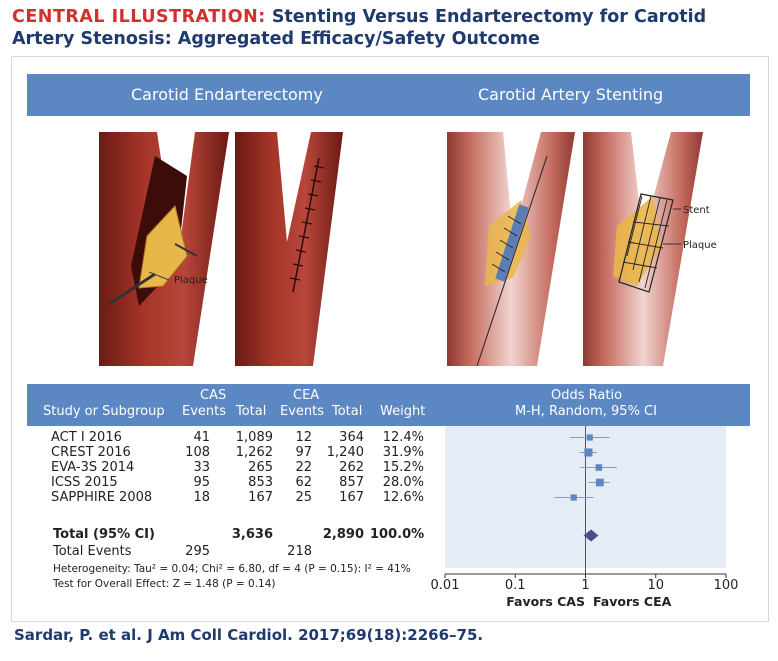 Image resolution: width=778 pixels, height=661 pixels. What do you see at coordinates (303, 482) in the screenshot?
I see `cell-cea-events: 62` at bounding box center [303, 482].